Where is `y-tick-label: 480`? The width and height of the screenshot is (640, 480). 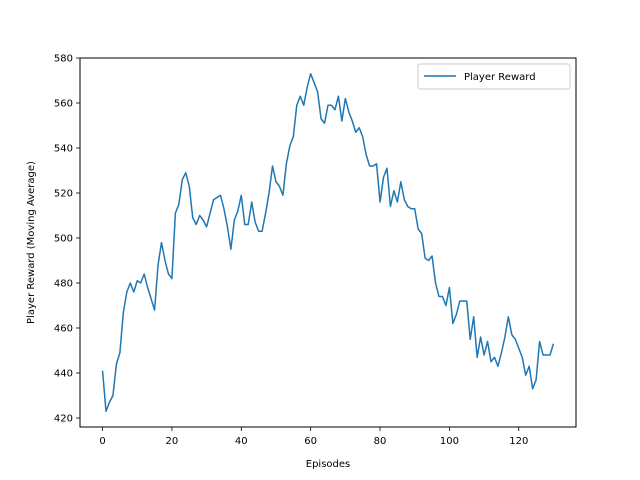 y-tick-label: 480 is located at coordinates (63, 284).